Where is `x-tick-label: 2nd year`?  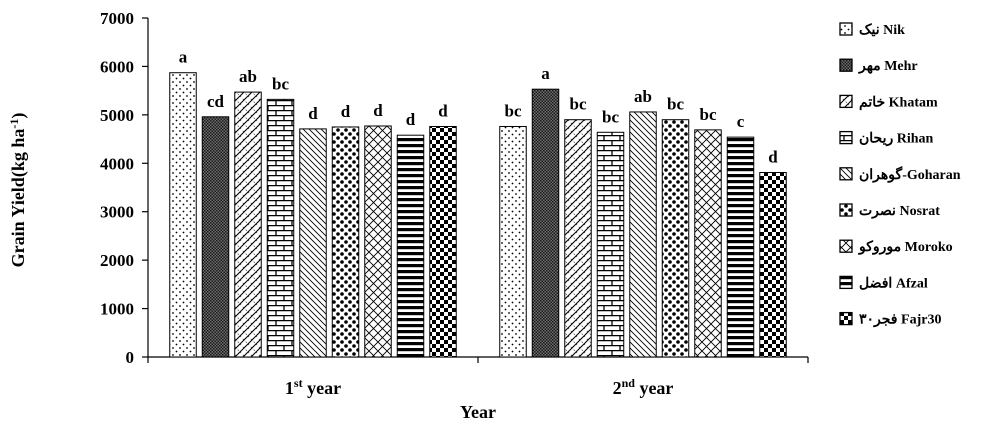
x-tick-label: 2nd year is located at coordinates (643, 387).